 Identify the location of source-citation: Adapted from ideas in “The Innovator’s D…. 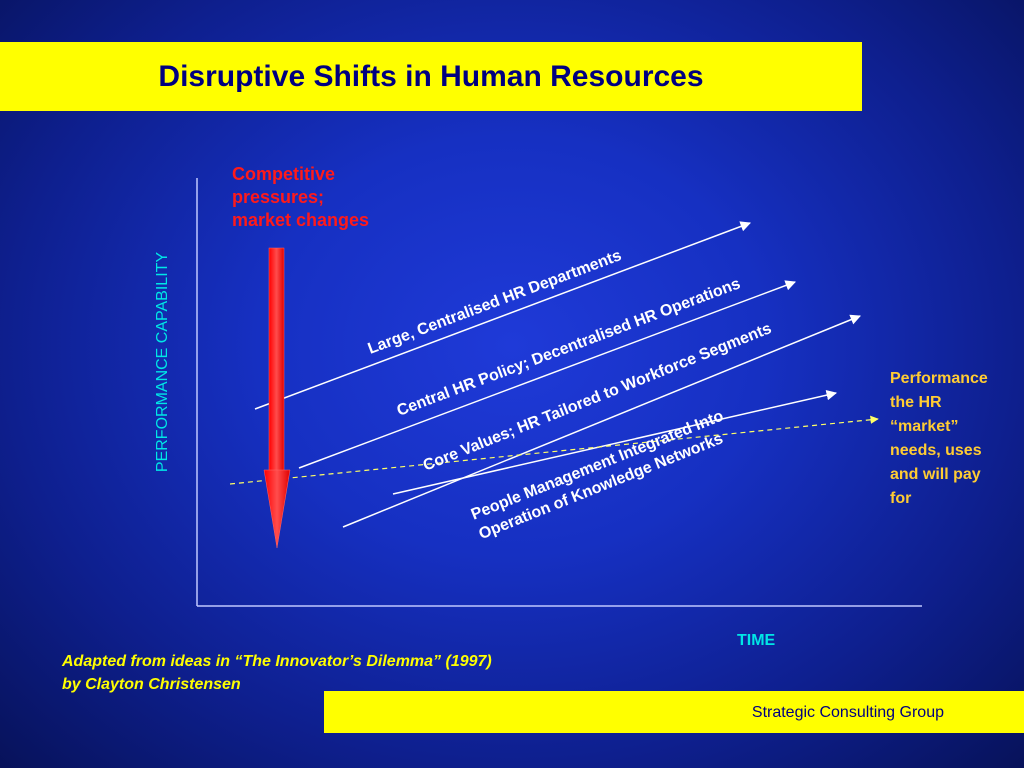
(277, 673).